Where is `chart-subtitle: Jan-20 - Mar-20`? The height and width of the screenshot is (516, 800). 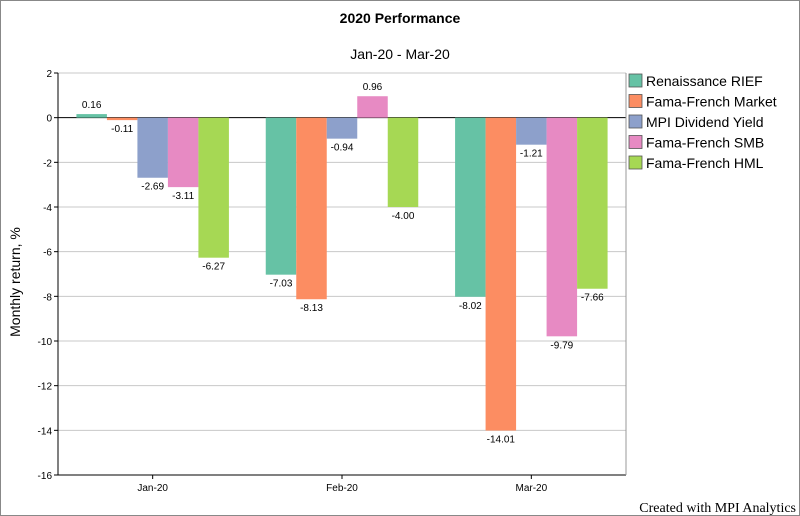 chart-subtitle: Jan-20 - Mar-20 is located at coordinates (400, 54).